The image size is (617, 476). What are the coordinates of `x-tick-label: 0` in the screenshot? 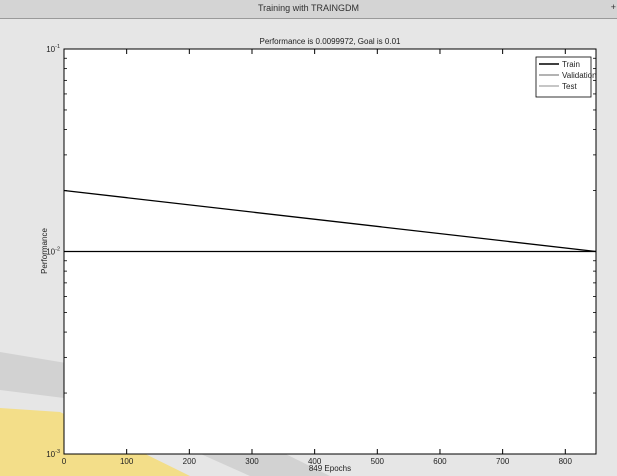 It's located at (64, 461).